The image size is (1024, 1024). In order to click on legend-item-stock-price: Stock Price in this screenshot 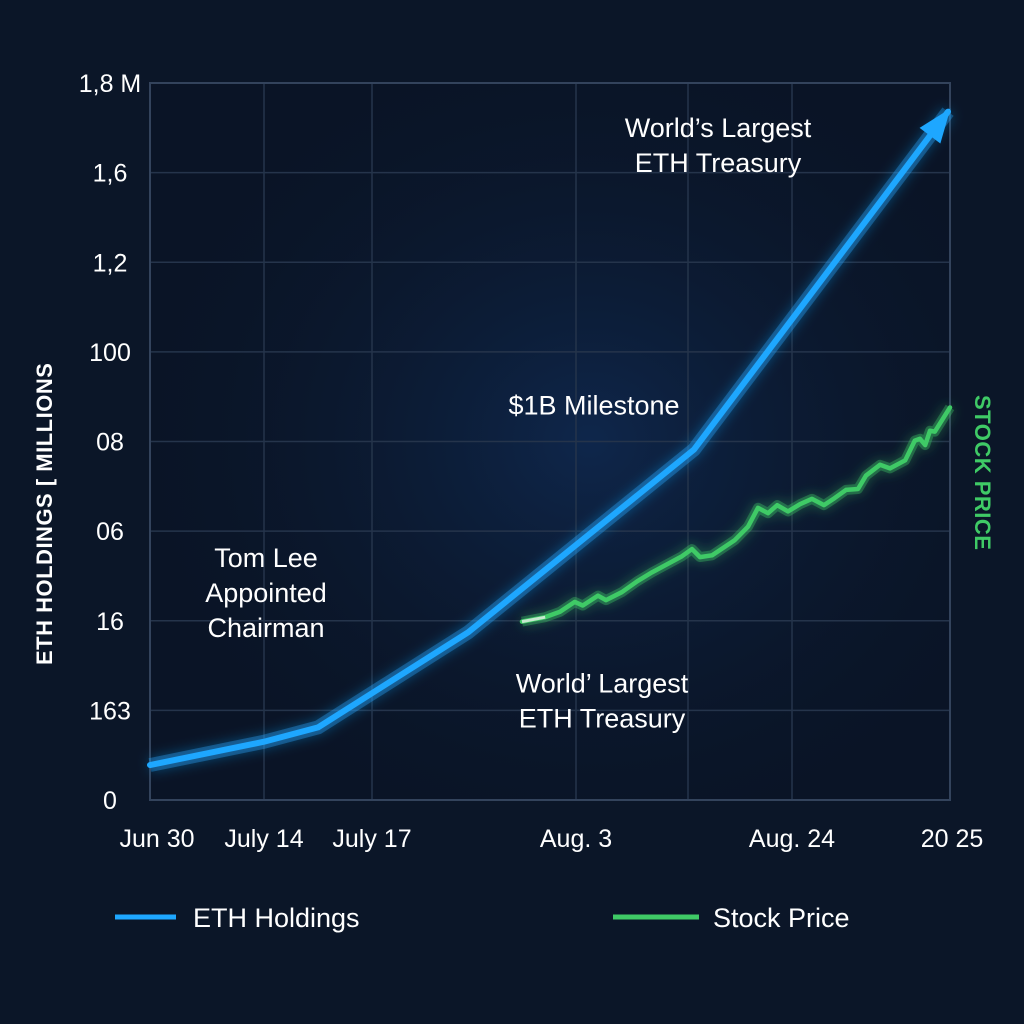, I will do `click(731, 918)`.